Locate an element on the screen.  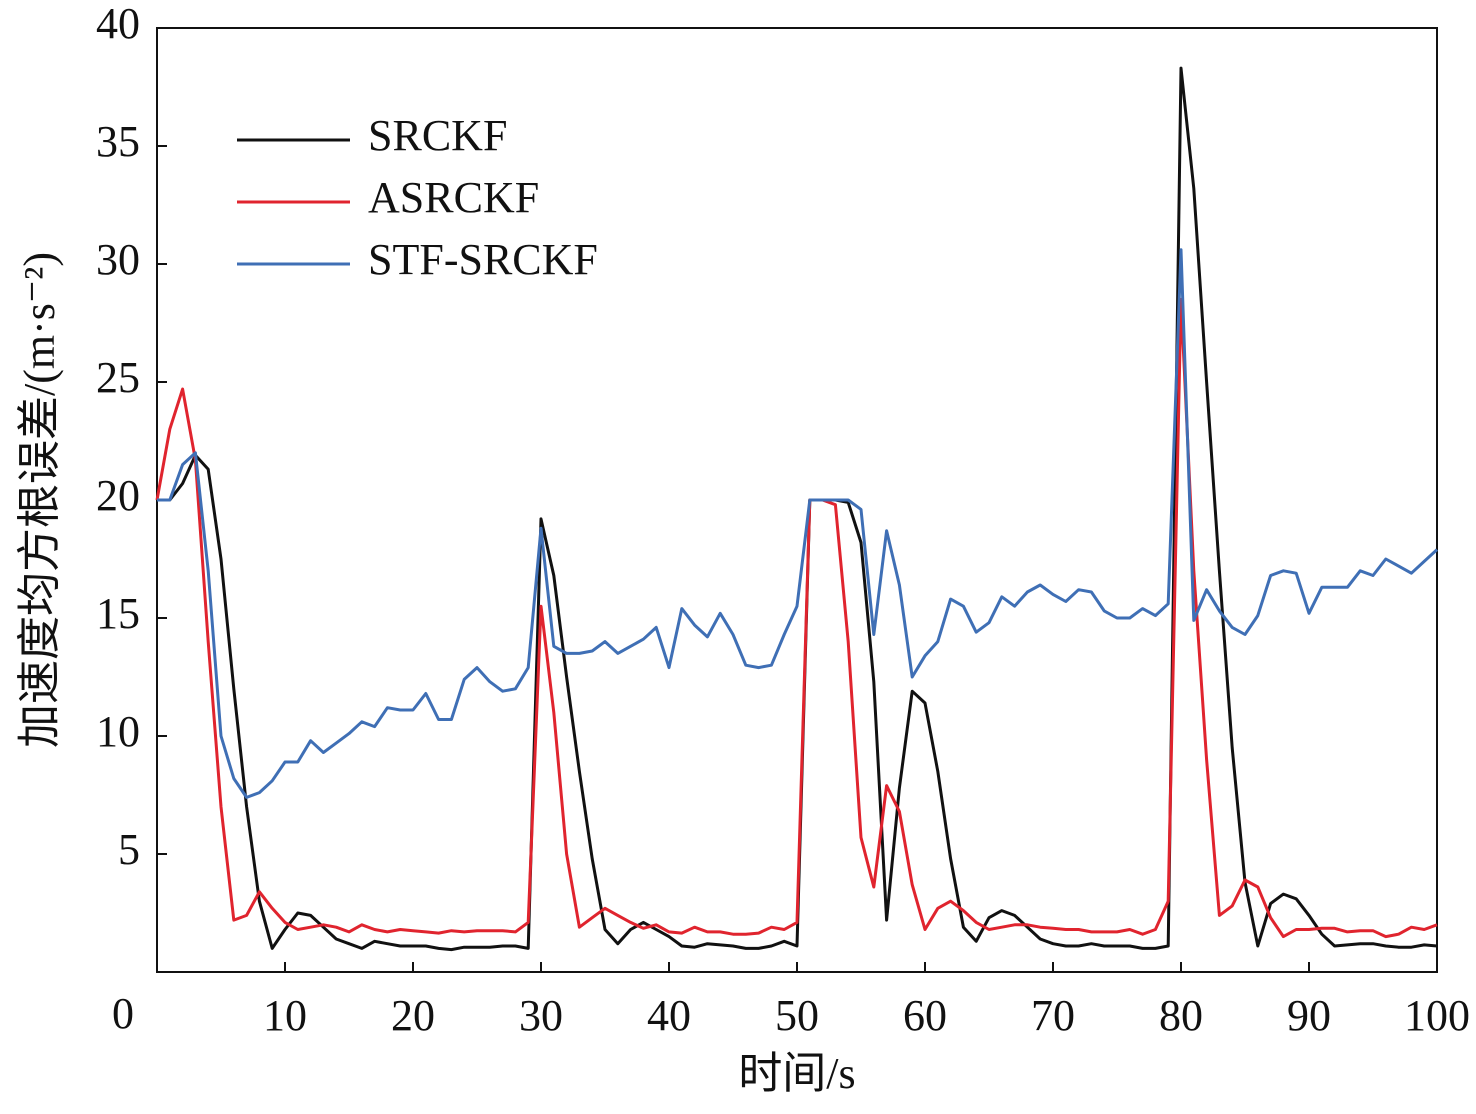
x-tick-label: 50 is located at coordinates (797, 1015).